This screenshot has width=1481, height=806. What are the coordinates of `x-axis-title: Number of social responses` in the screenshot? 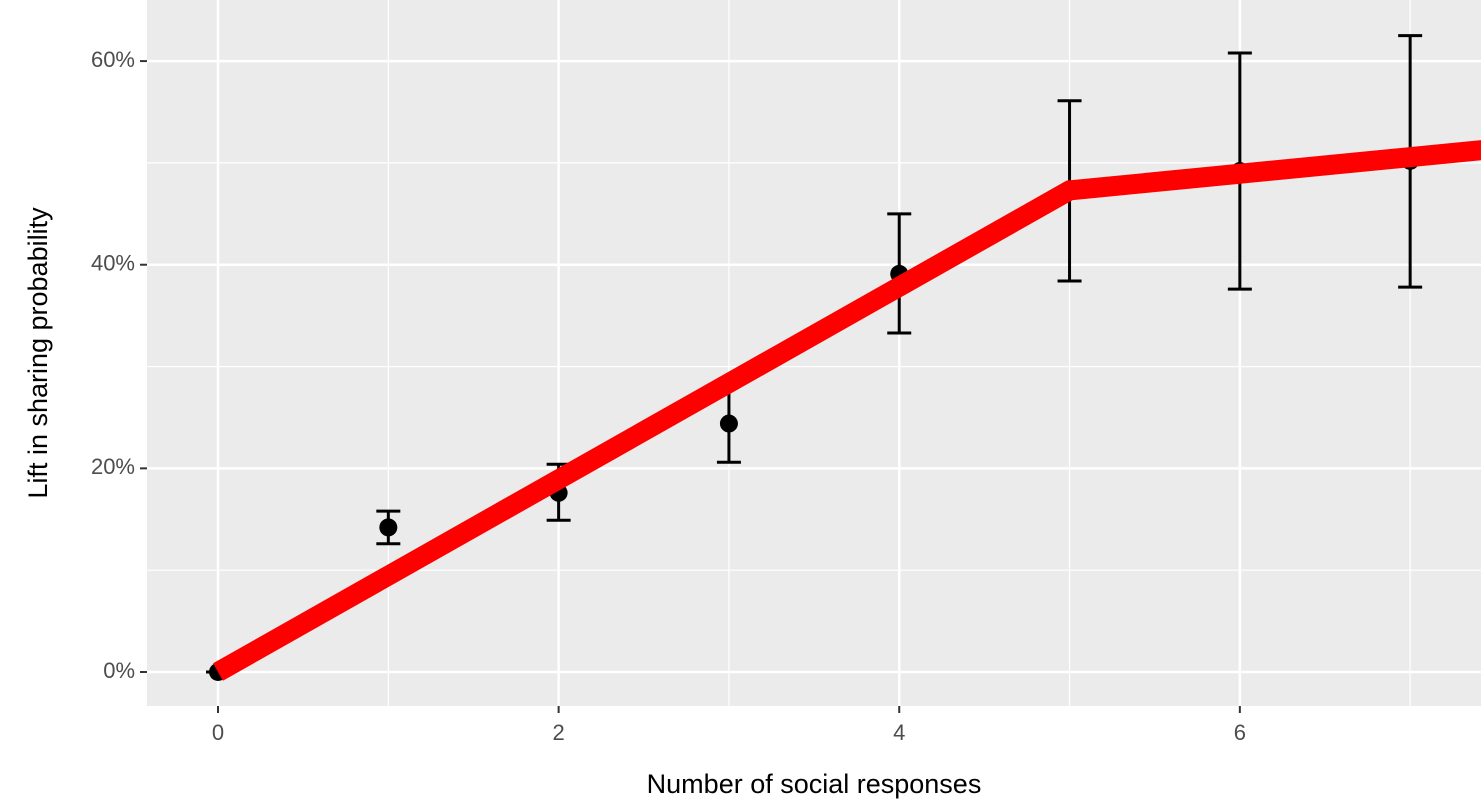 It's located at (814, 784).